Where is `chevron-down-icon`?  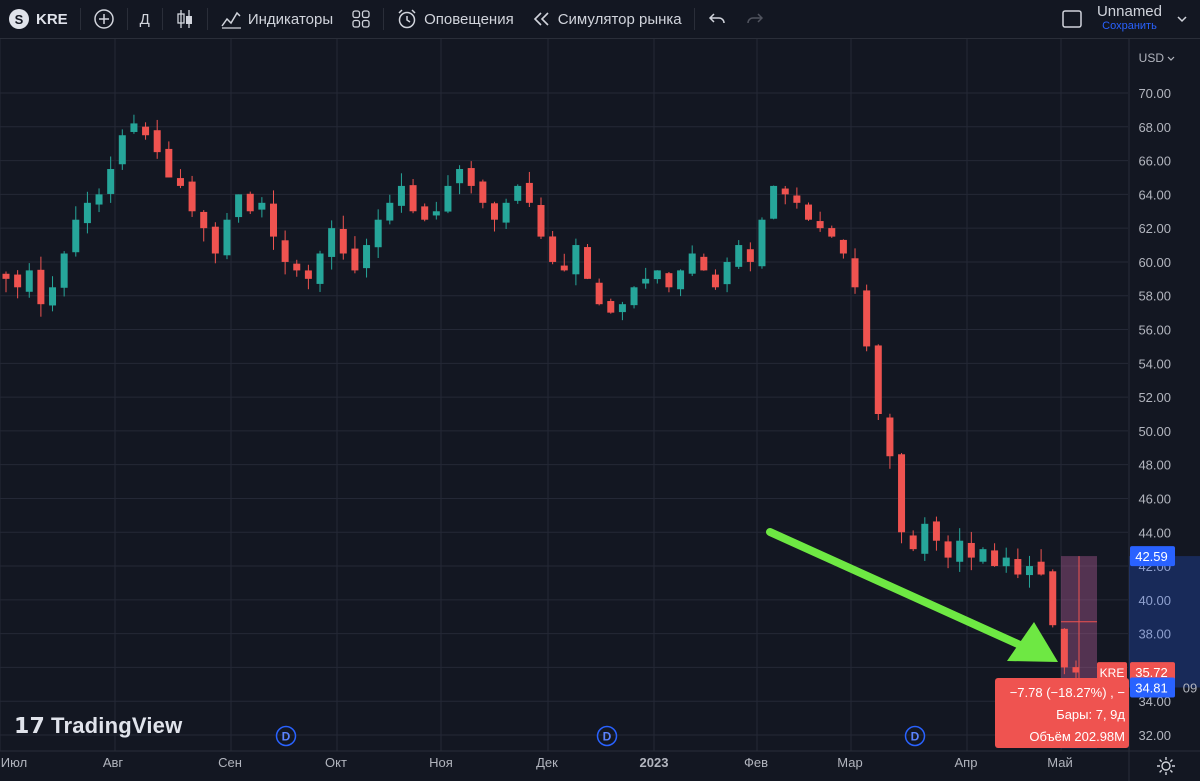 chevron-down-icon is located at coordinates (1185, 19).